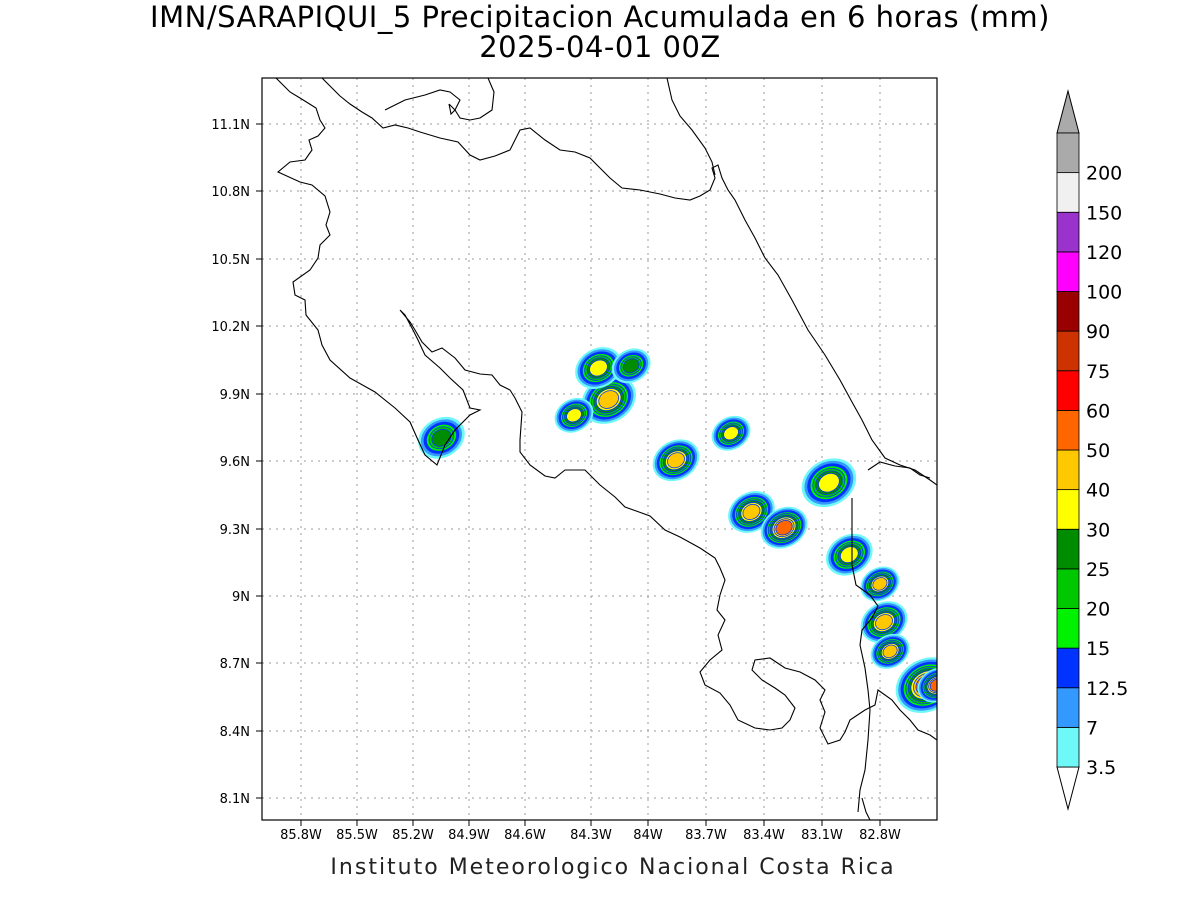  What do you see at coordinates (880, 835) in the screenshot?
I see `x-tick-label: 82.8W` at bounding box center [880, 835].